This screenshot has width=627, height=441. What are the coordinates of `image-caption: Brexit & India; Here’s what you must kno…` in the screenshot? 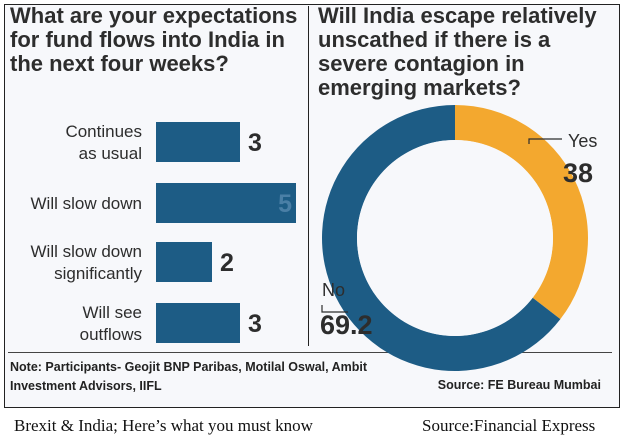 It's located at (313, 425).